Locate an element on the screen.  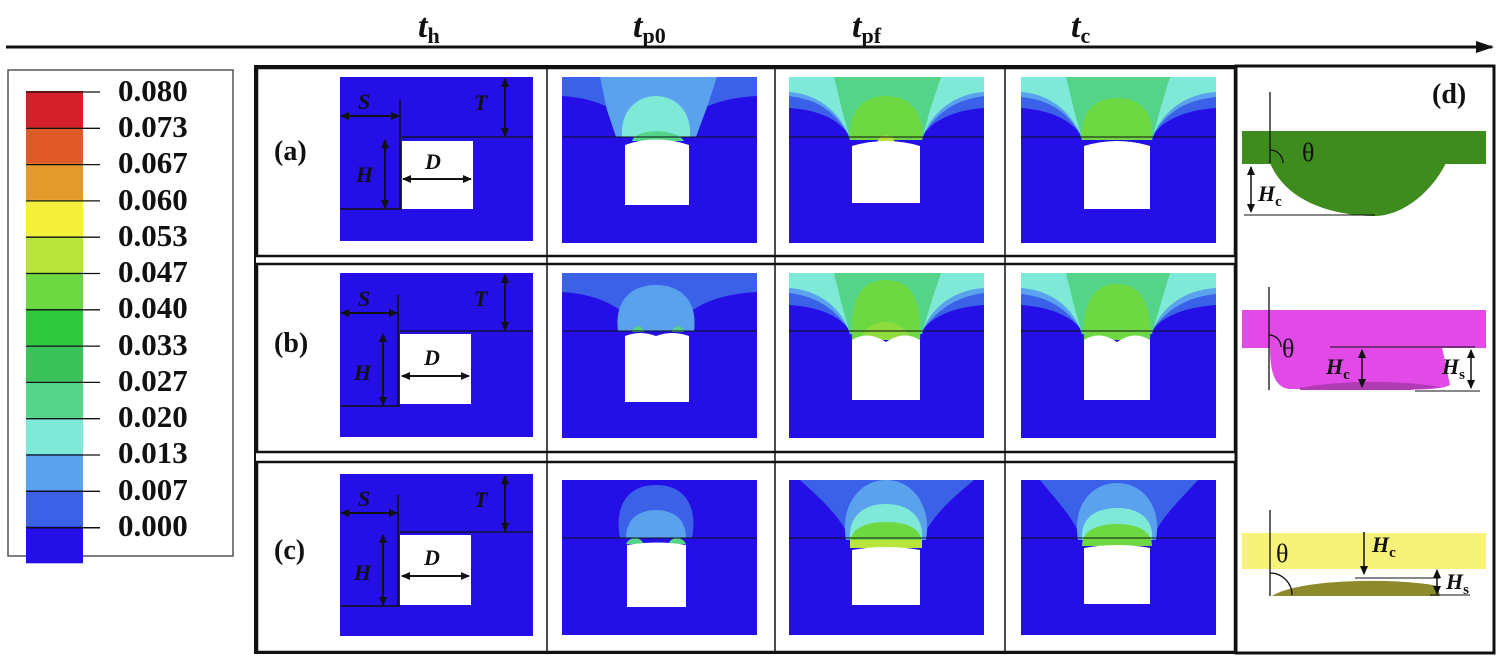
timeline-label-tpf: tpf is located at coordinates (867, 28).